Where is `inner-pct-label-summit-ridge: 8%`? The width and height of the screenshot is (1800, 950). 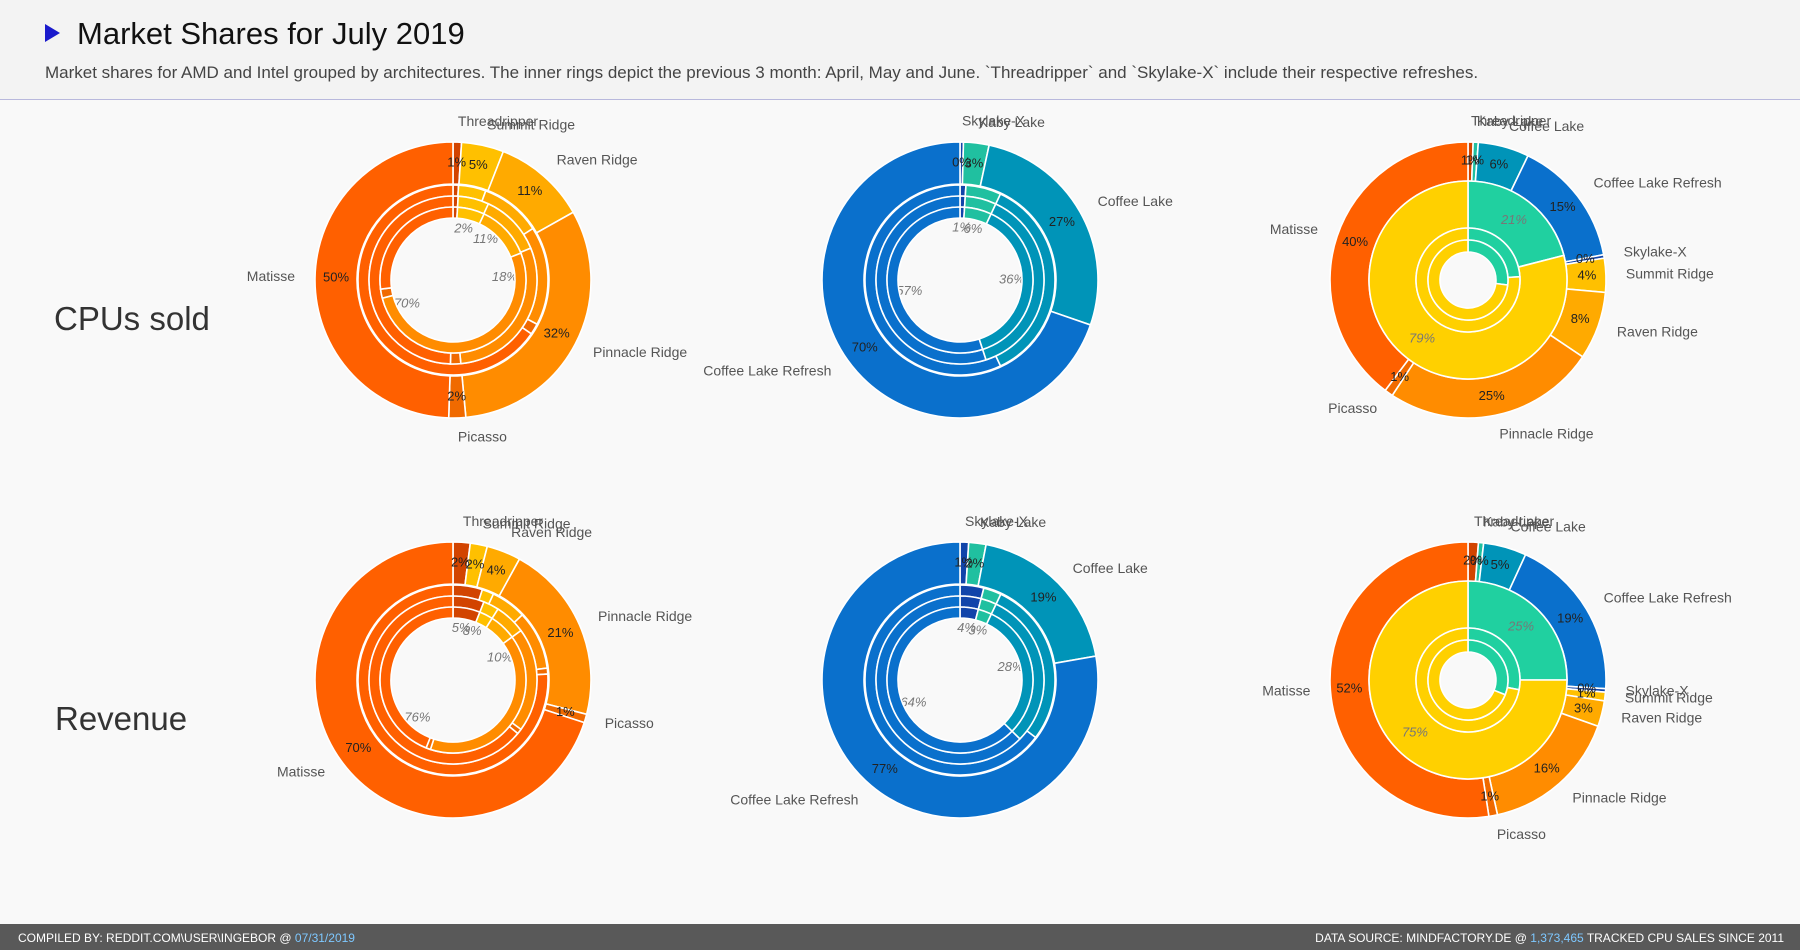 inner-pct-label-summit-ridge: 8% is located at coordinates (472, 630).